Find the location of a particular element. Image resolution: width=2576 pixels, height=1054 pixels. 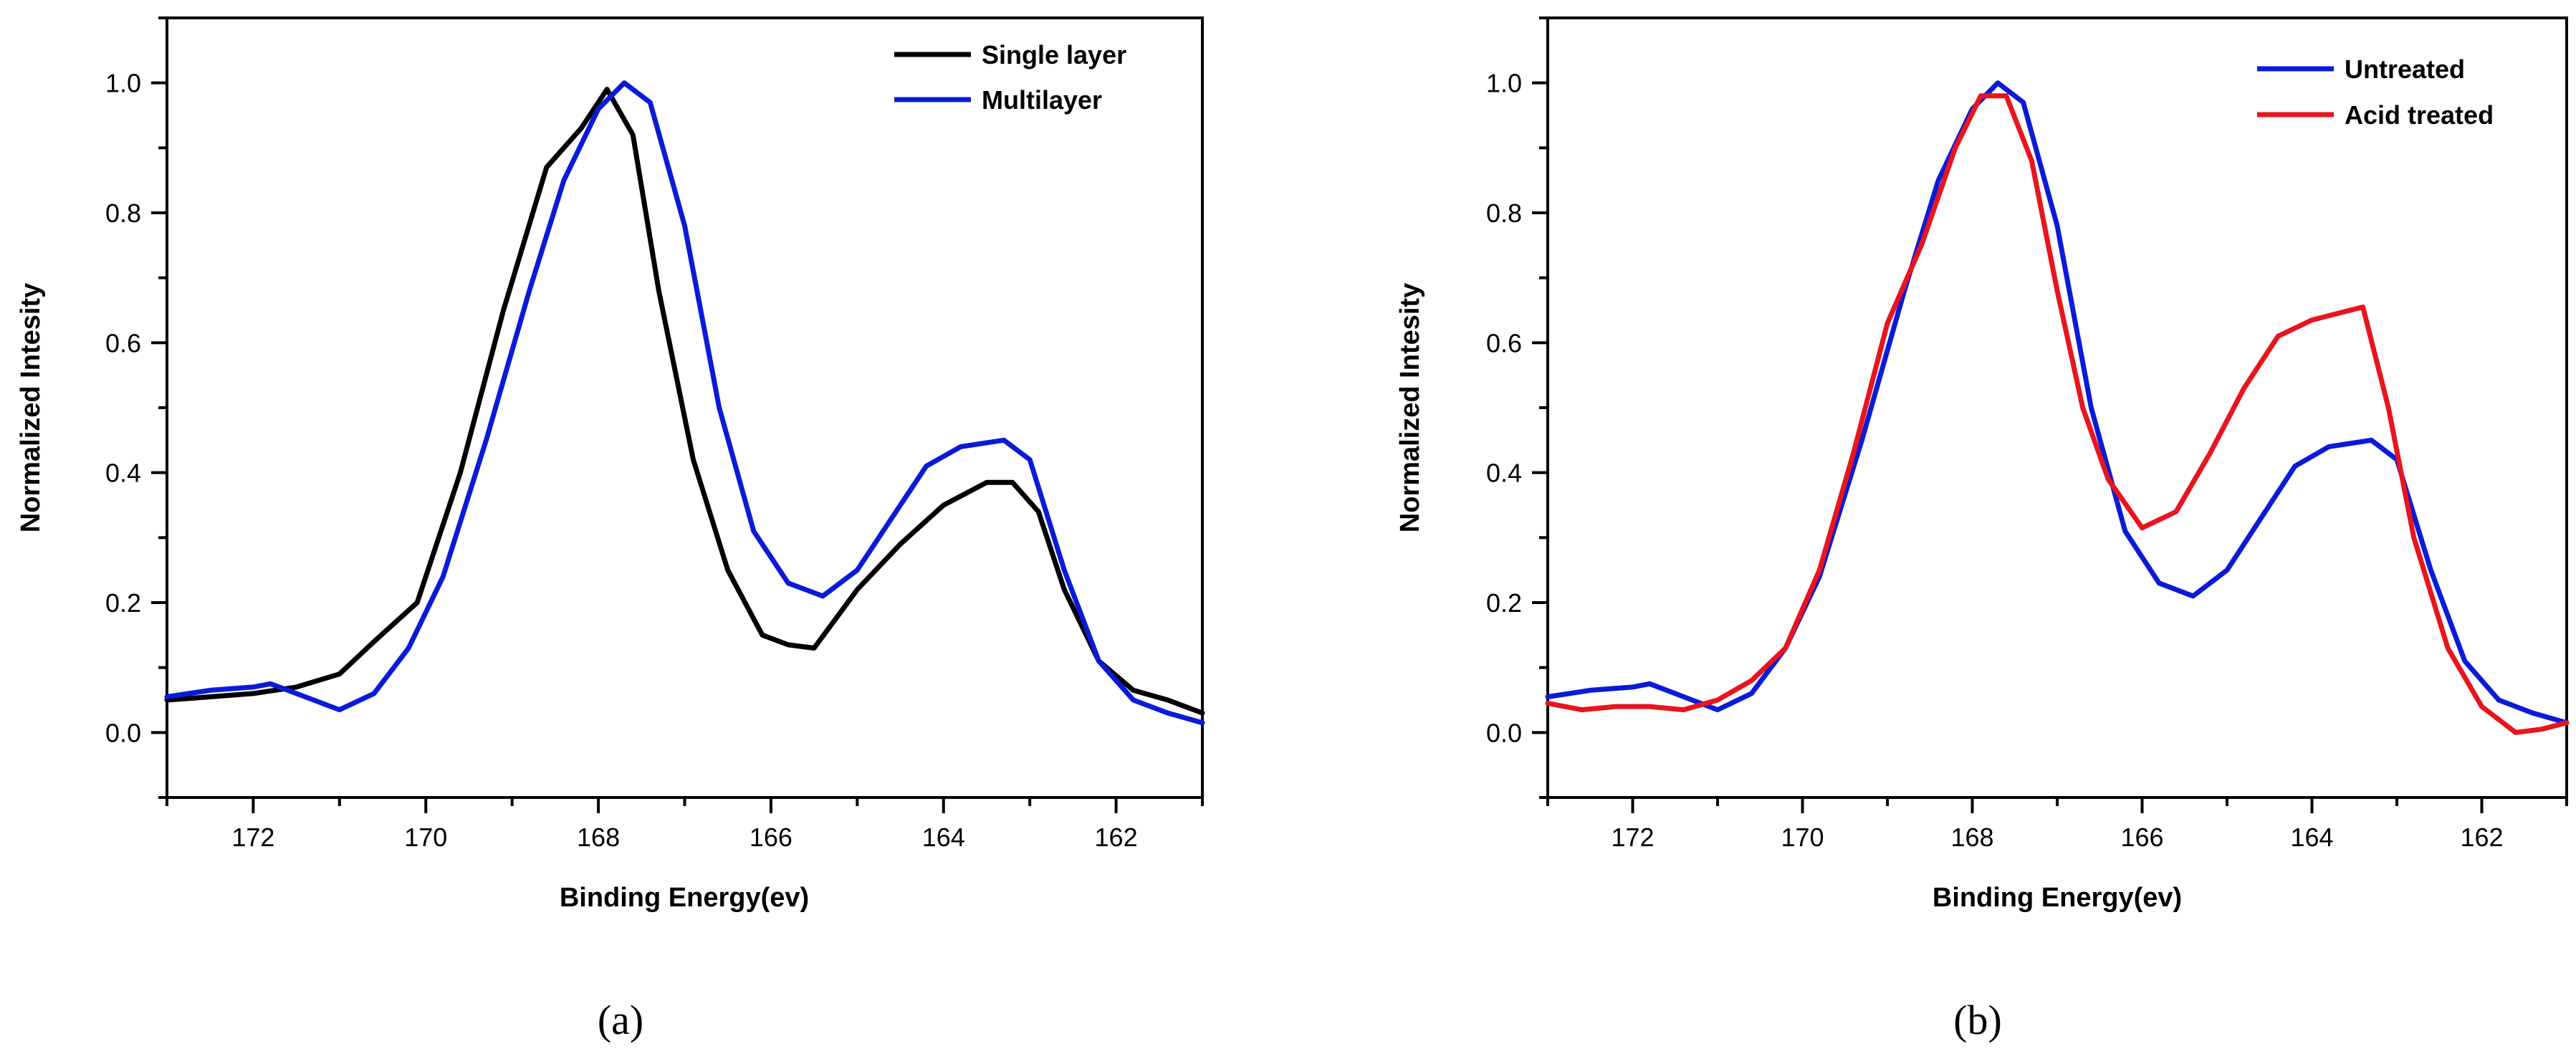

legend-a: Single layer Multilayer is located at coordinates (1010, 77).